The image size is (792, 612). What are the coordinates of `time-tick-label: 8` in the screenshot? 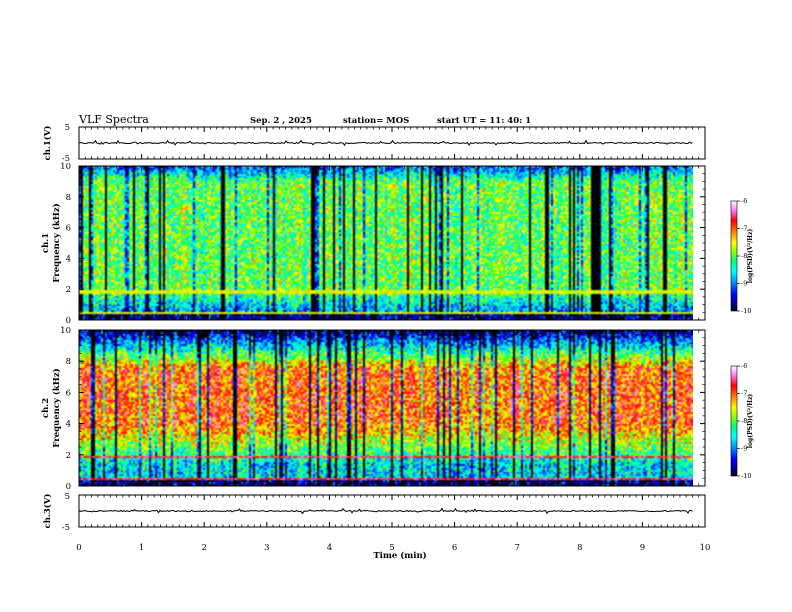 It's located at (579, 548).